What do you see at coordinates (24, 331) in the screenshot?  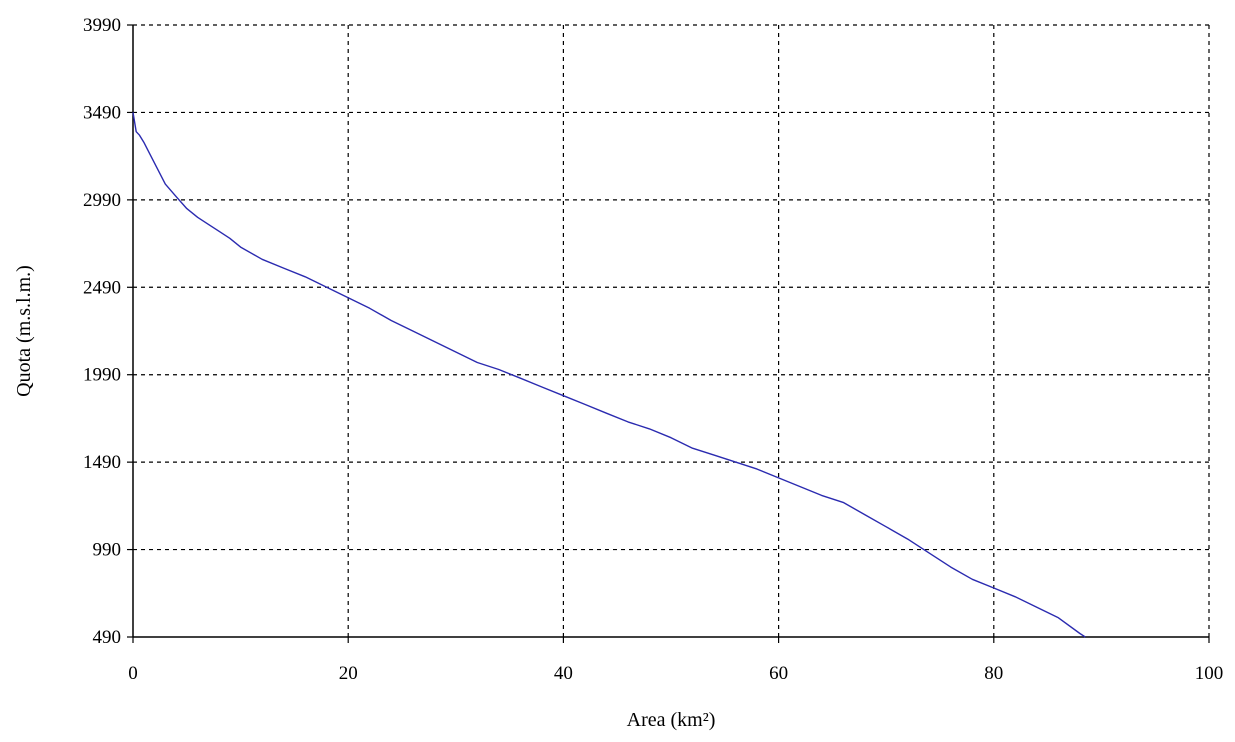 I see `y-axis-title: Quota (m.s.l.m.)` at bounding box center [24, 331].